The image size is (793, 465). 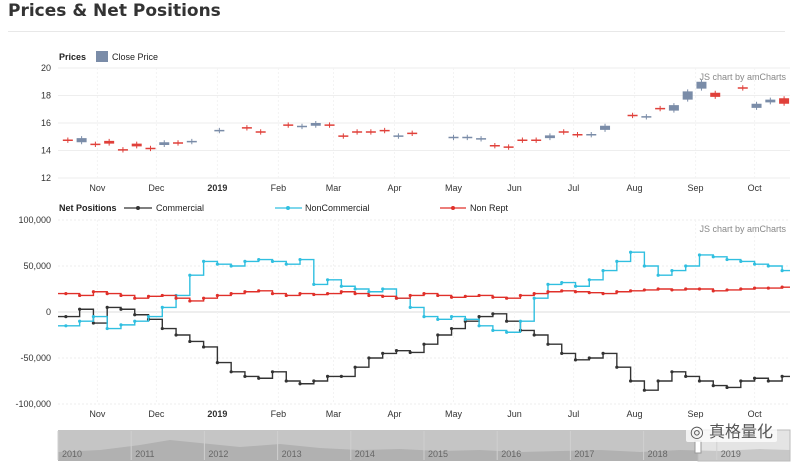 What do you see at coordinates (102, 56) in the screenshot?
I see `close-price-legend-swatch` at bounding box center [102, 56].